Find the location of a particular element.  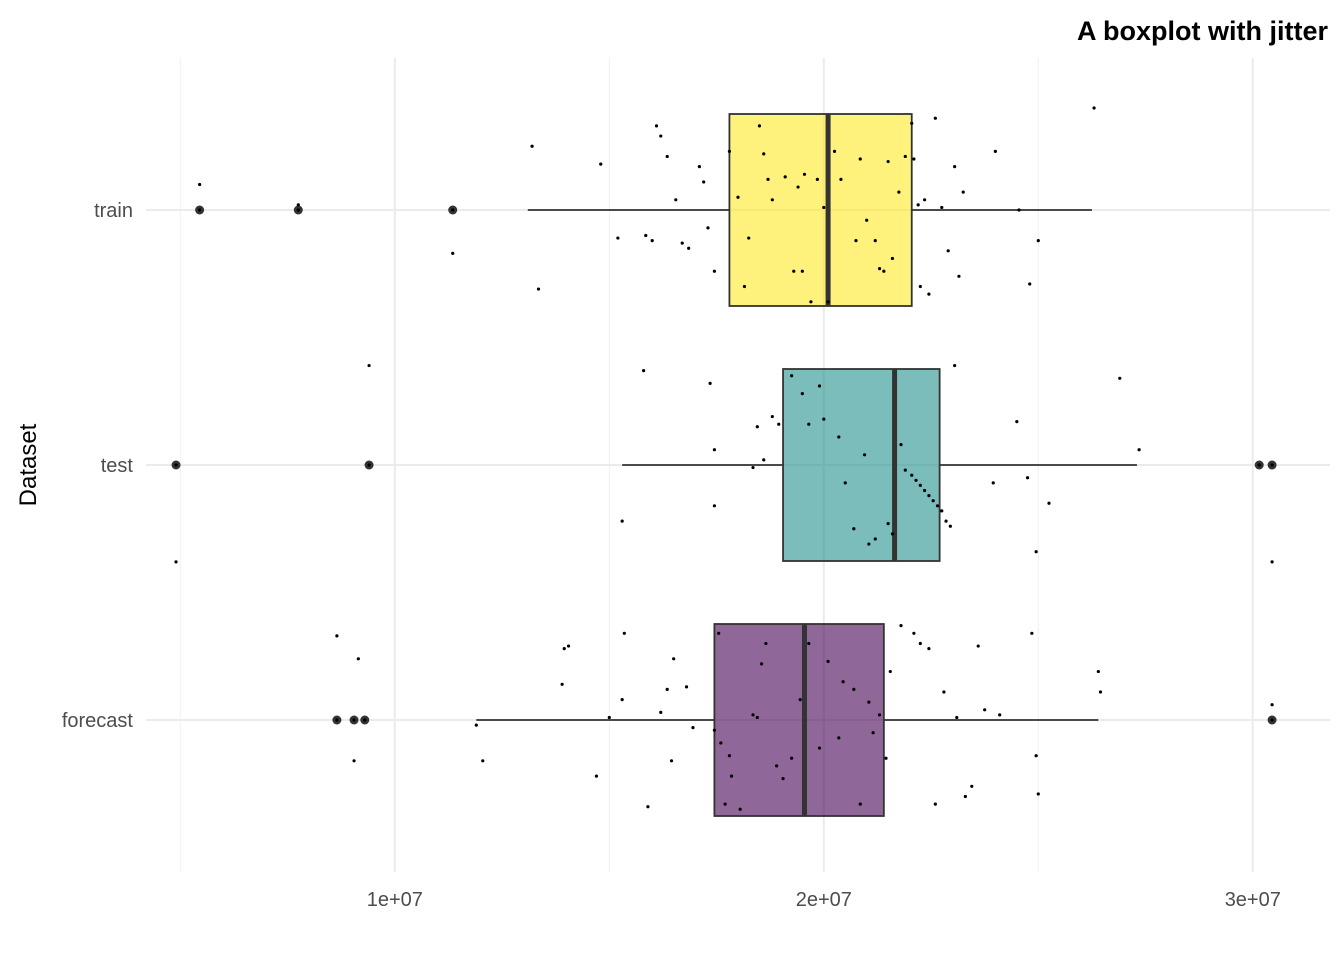

x-tick-label: 2e+07 is located at coordinates (824, 900).